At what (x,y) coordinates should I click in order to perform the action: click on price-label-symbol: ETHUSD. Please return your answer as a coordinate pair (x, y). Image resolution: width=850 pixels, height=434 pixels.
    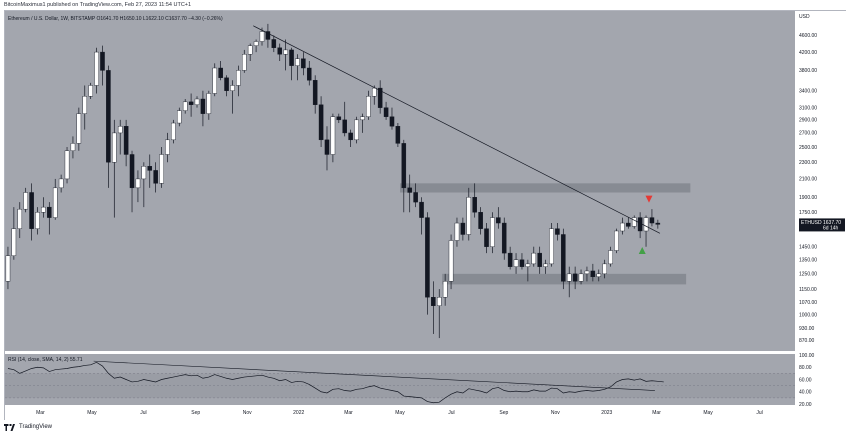
    Looking at the image, I should click on (811, 223).